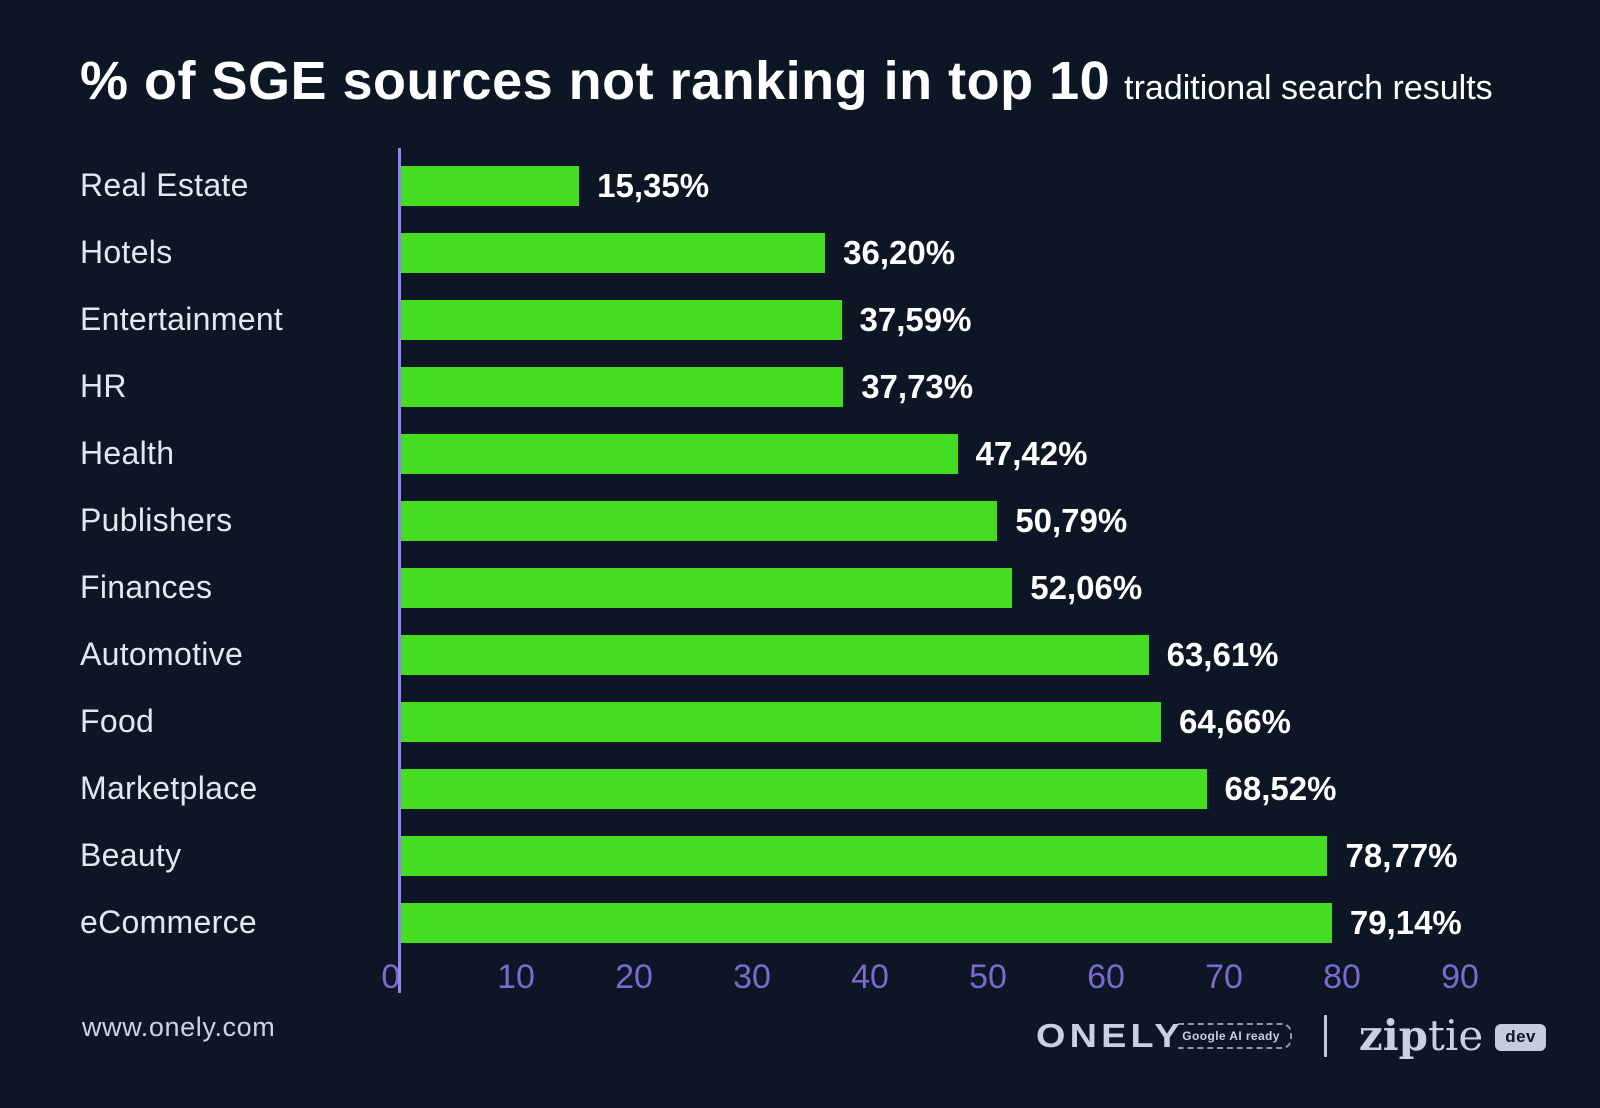 The width and height of the screenshot is (1600, 1108). I want to click on chart-row: Entertainment 37,59%, so click(815, 319).